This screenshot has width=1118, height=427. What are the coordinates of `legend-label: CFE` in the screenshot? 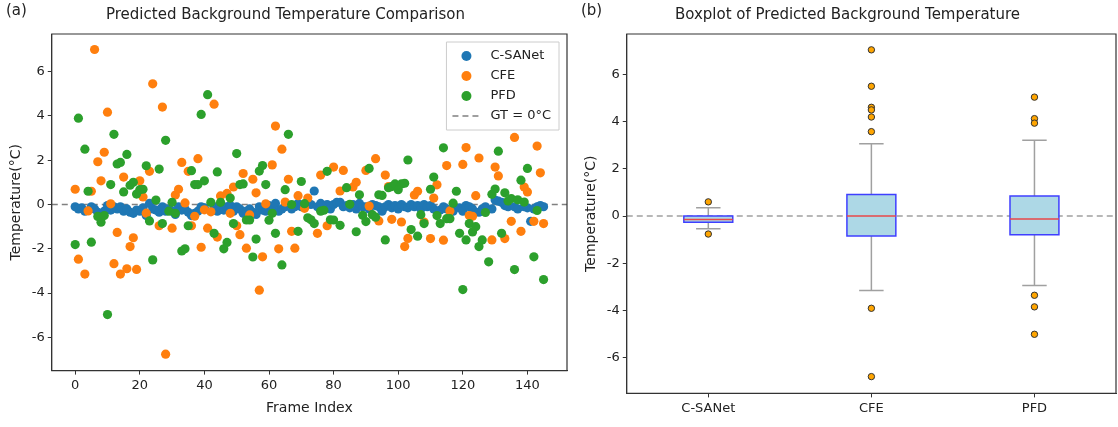 It's located at (503, 75).